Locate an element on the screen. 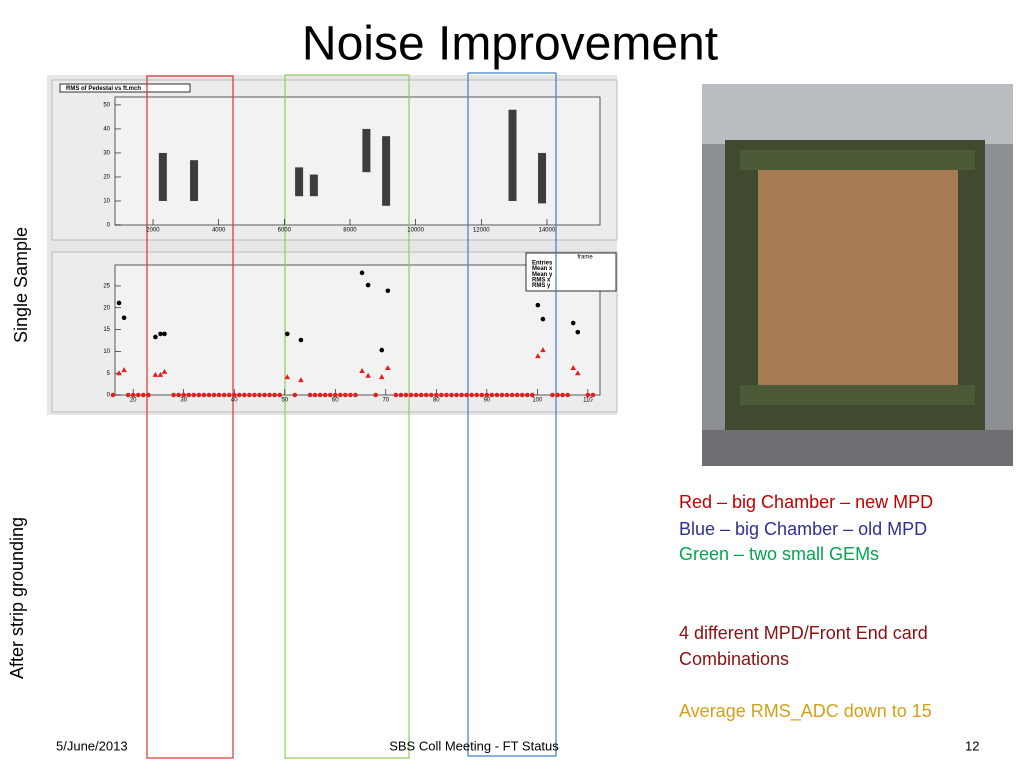 Image resolution: width=1023 pixels, height=767 pixels. y-tick-label: 30 is located at coordinates (106, 154).